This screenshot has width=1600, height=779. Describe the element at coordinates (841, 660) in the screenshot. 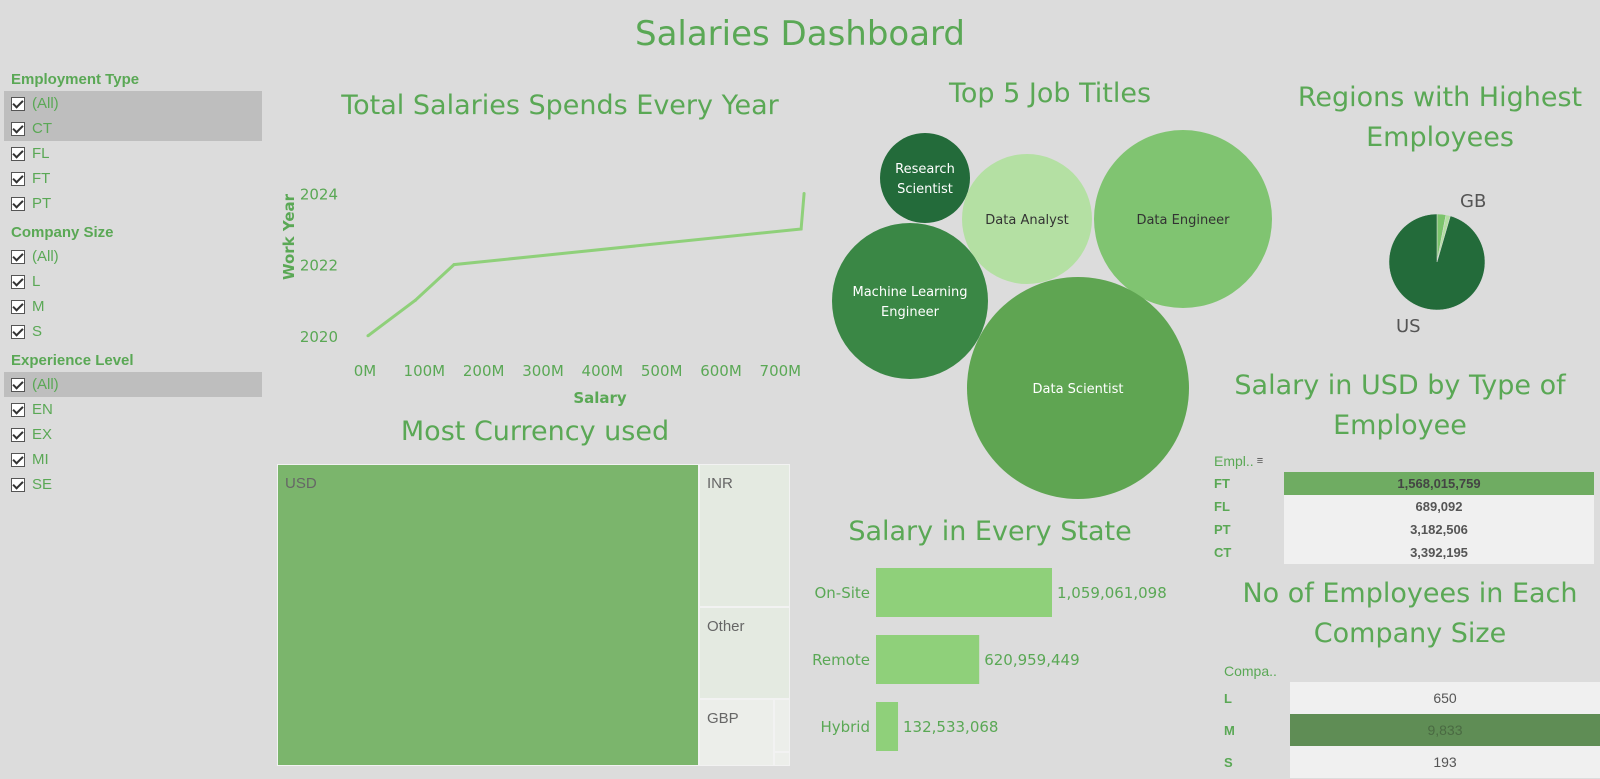

I see `bar-category-label: Remote` at that location.